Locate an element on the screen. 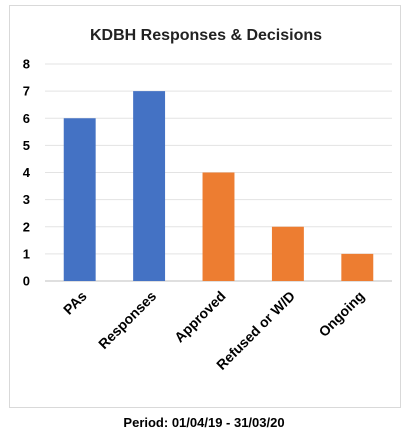 Image resolution: width=408 pixels, height=444 pixels. y-tick-label: 8 is located at coordinates (26, 64).